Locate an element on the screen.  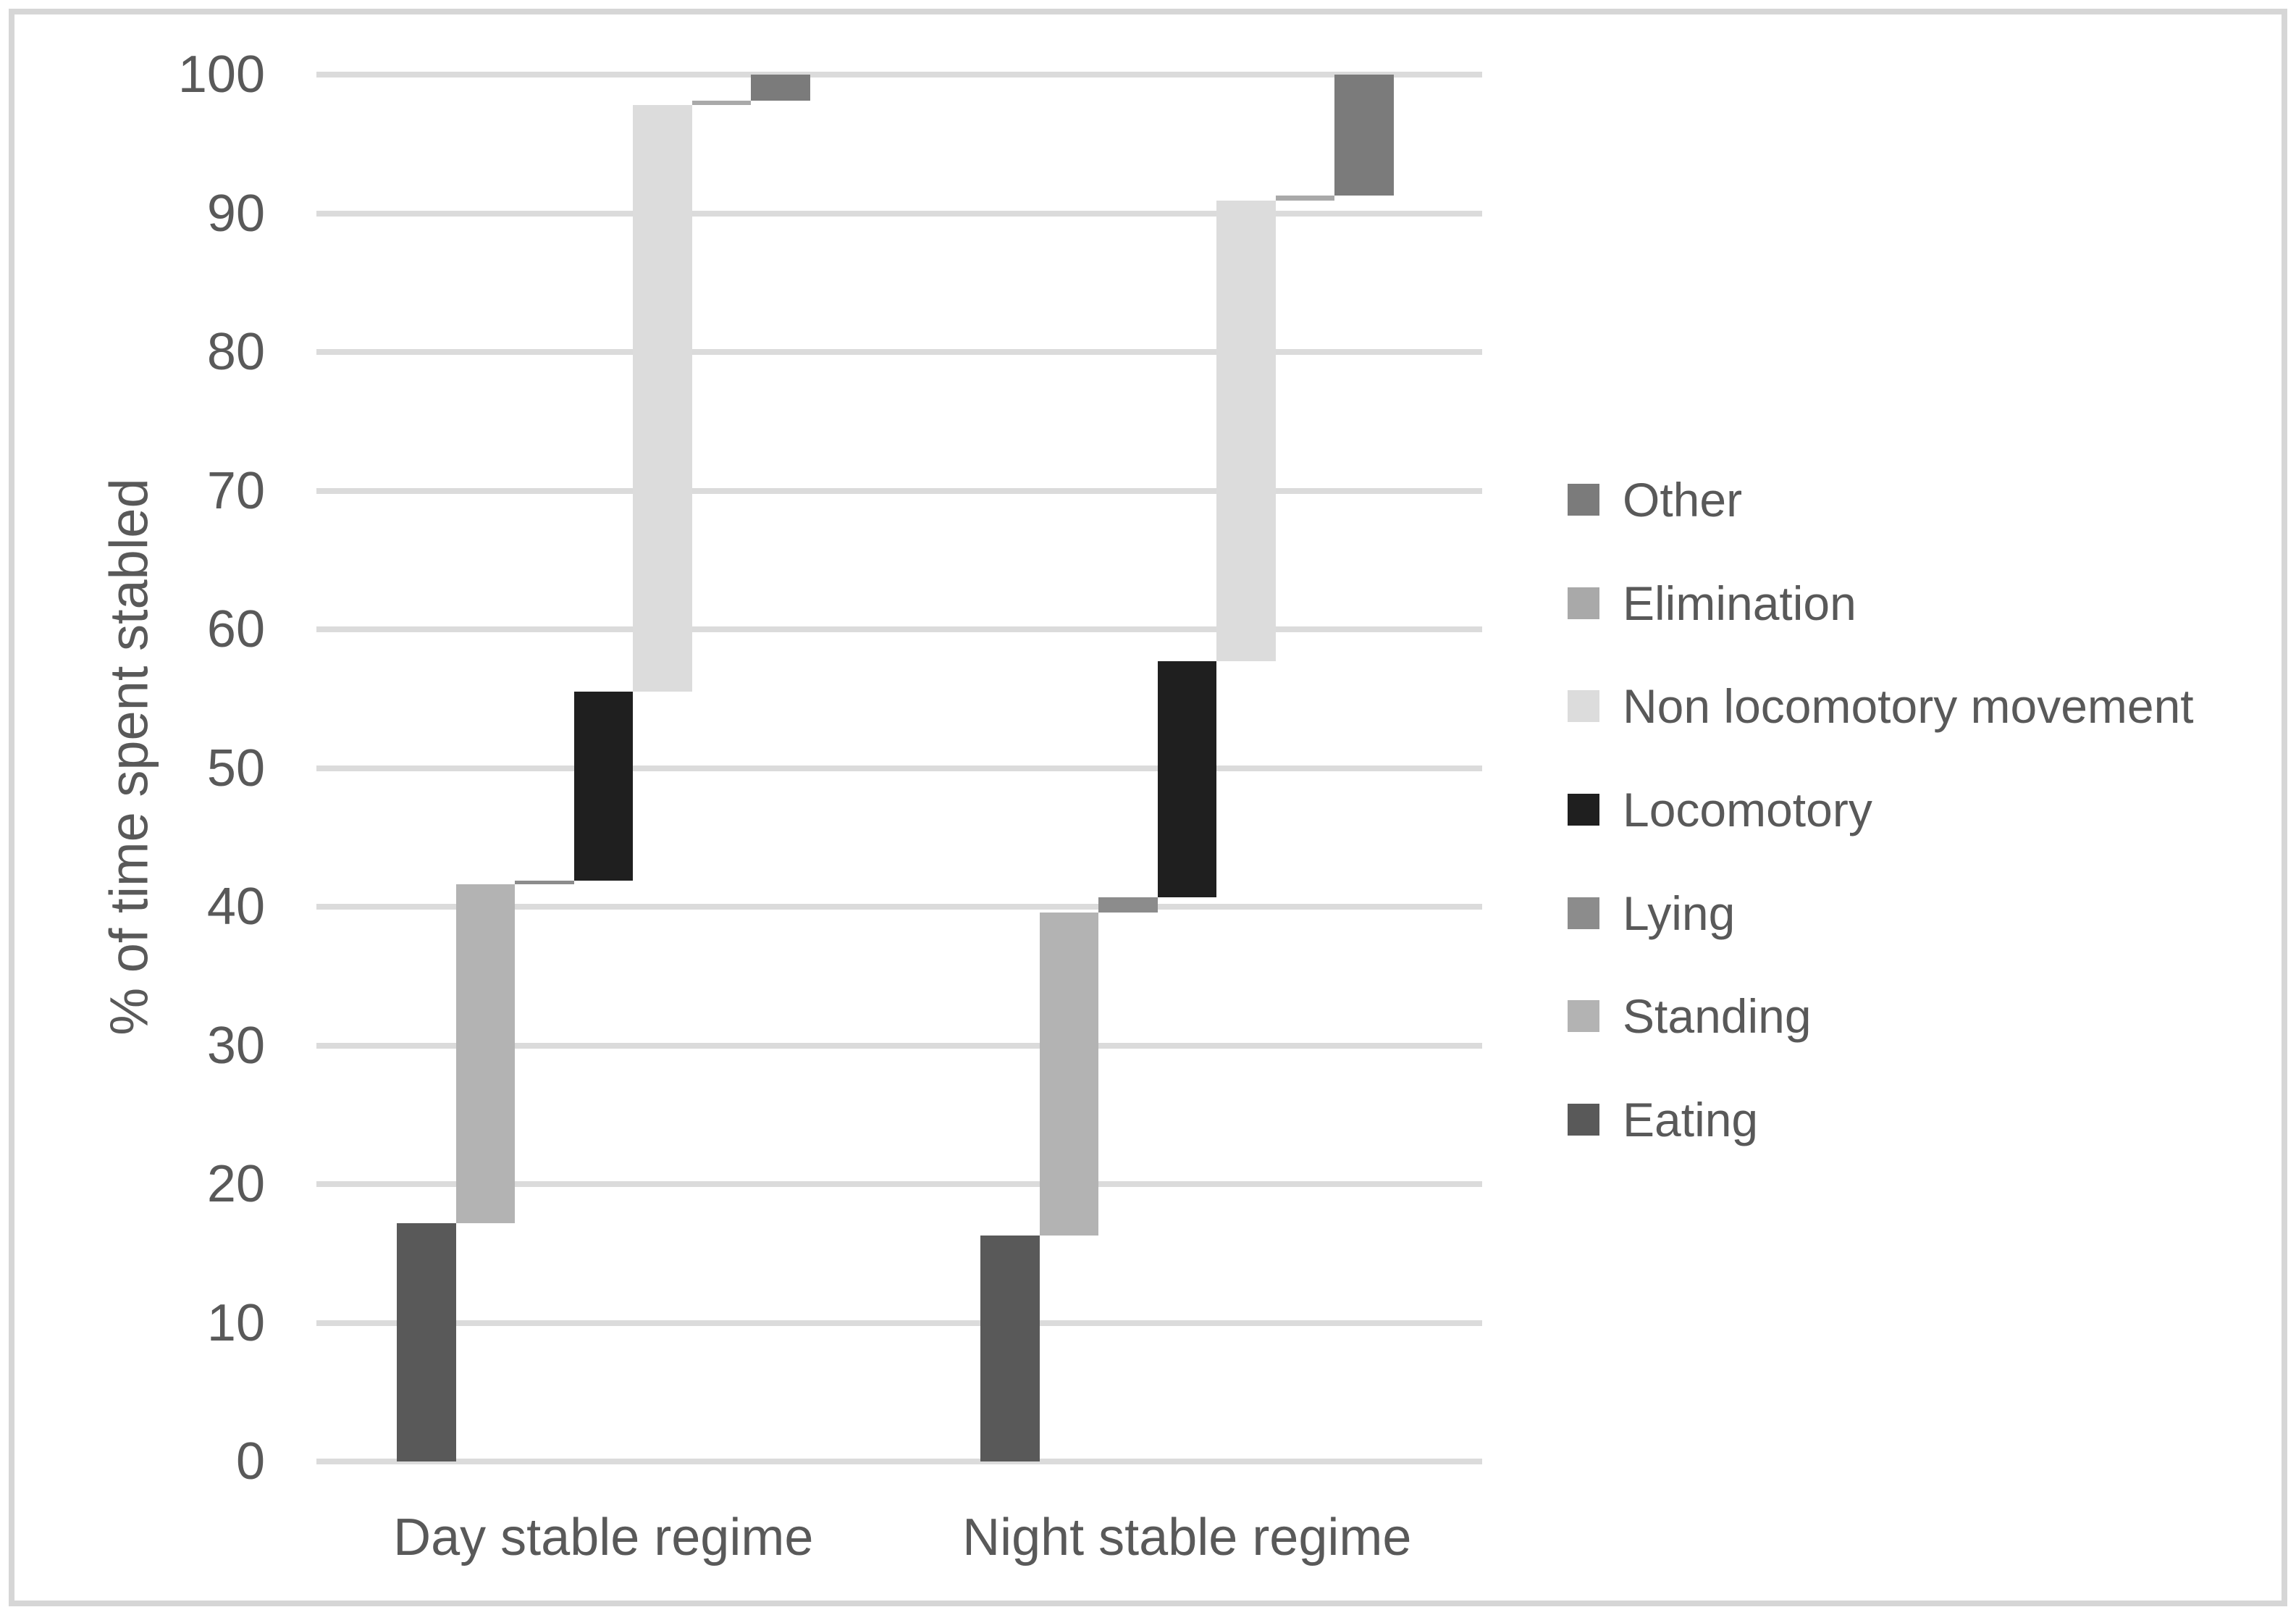
bar-segment-night-stable-regime-lying is located at coordinates (1128, 905).